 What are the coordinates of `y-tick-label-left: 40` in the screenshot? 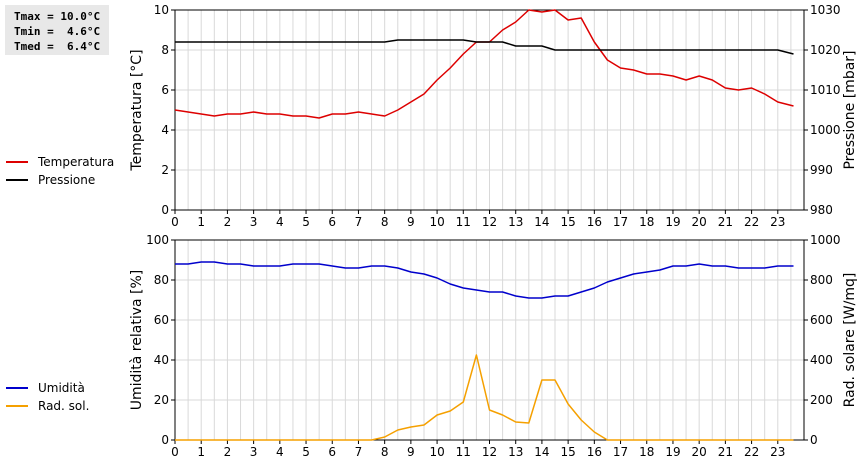 It's located at (161, 360).